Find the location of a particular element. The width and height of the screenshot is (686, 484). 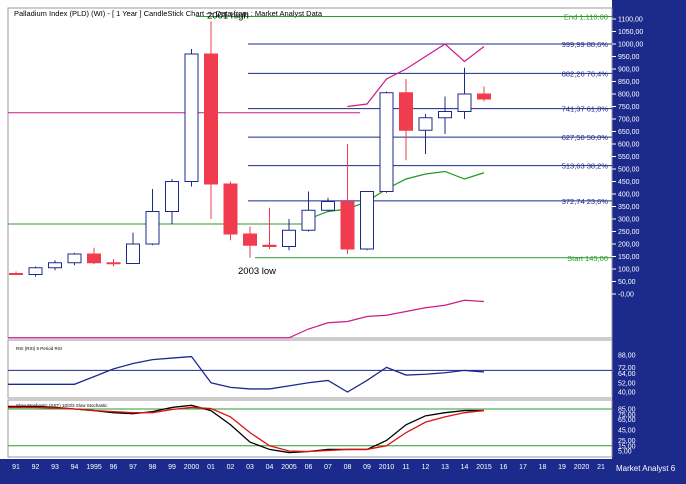

time-axis-label: 18 is located at coordinates (543, 467).